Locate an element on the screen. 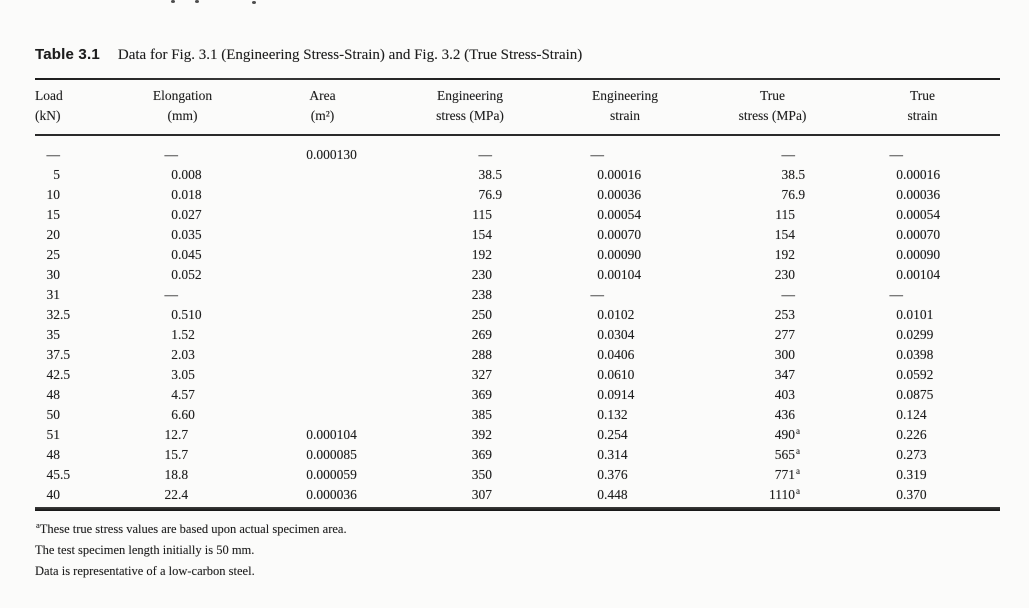 The image size is (1029, 608). cell-frac-part: .000085 is located at coordinates (335, 454).